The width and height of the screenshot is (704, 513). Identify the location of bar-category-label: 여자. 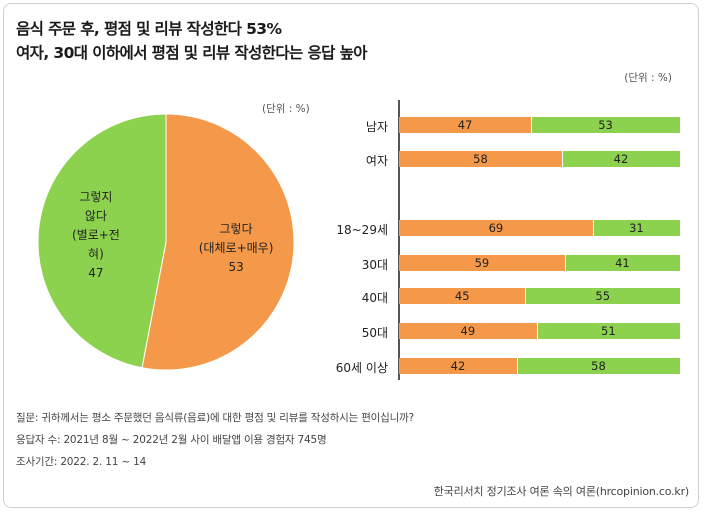
(376, 161).